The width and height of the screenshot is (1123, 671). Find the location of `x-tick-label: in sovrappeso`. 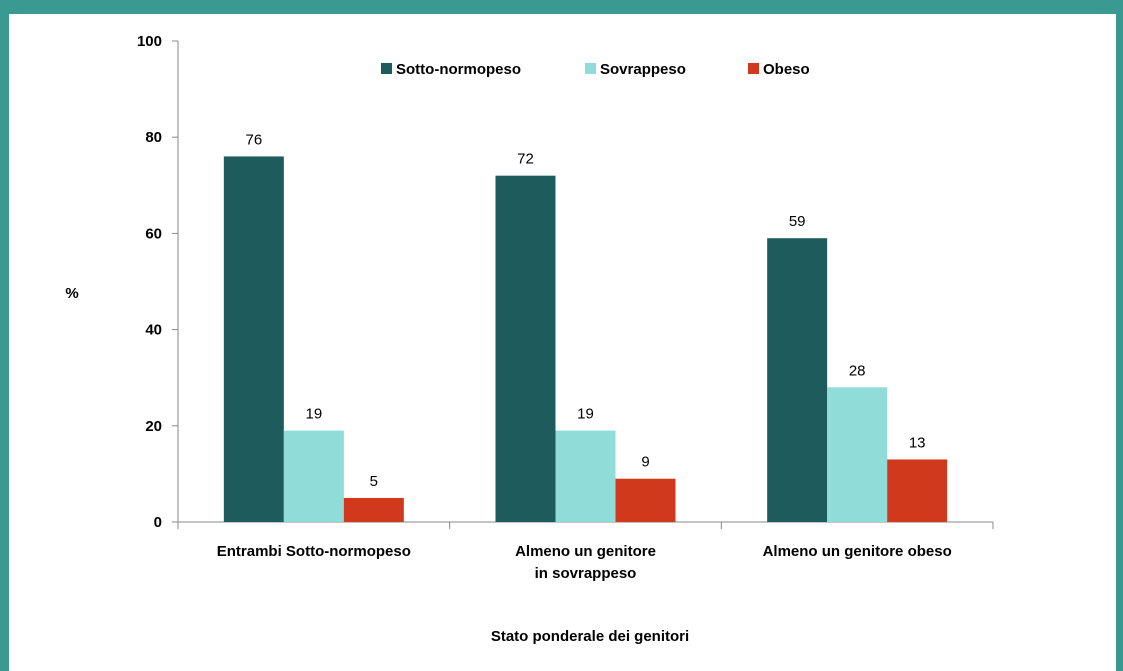

x-tick-label: in sovrappeso is located at coordinates (586, 573).